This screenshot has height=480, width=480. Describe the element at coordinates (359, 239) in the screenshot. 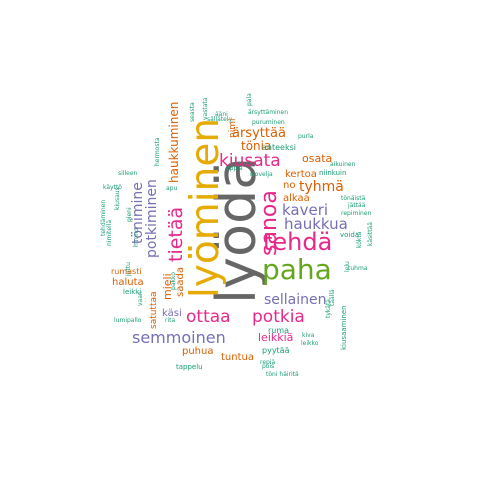

I see `cloud-word: köktä` at that location.